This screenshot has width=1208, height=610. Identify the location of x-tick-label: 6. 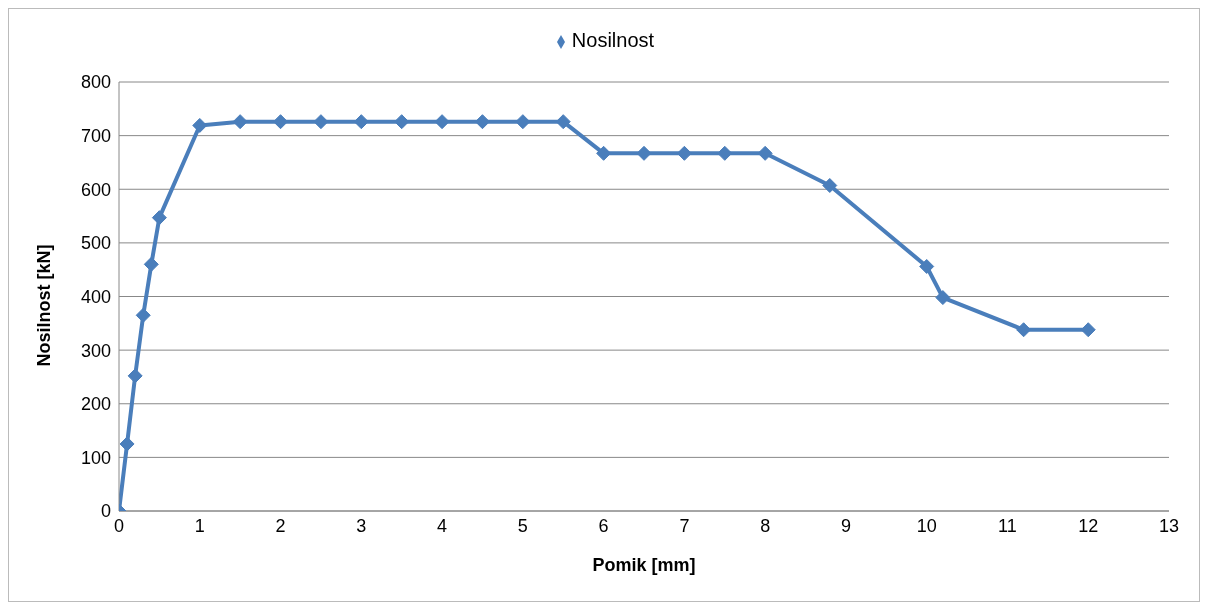
(603, 525).